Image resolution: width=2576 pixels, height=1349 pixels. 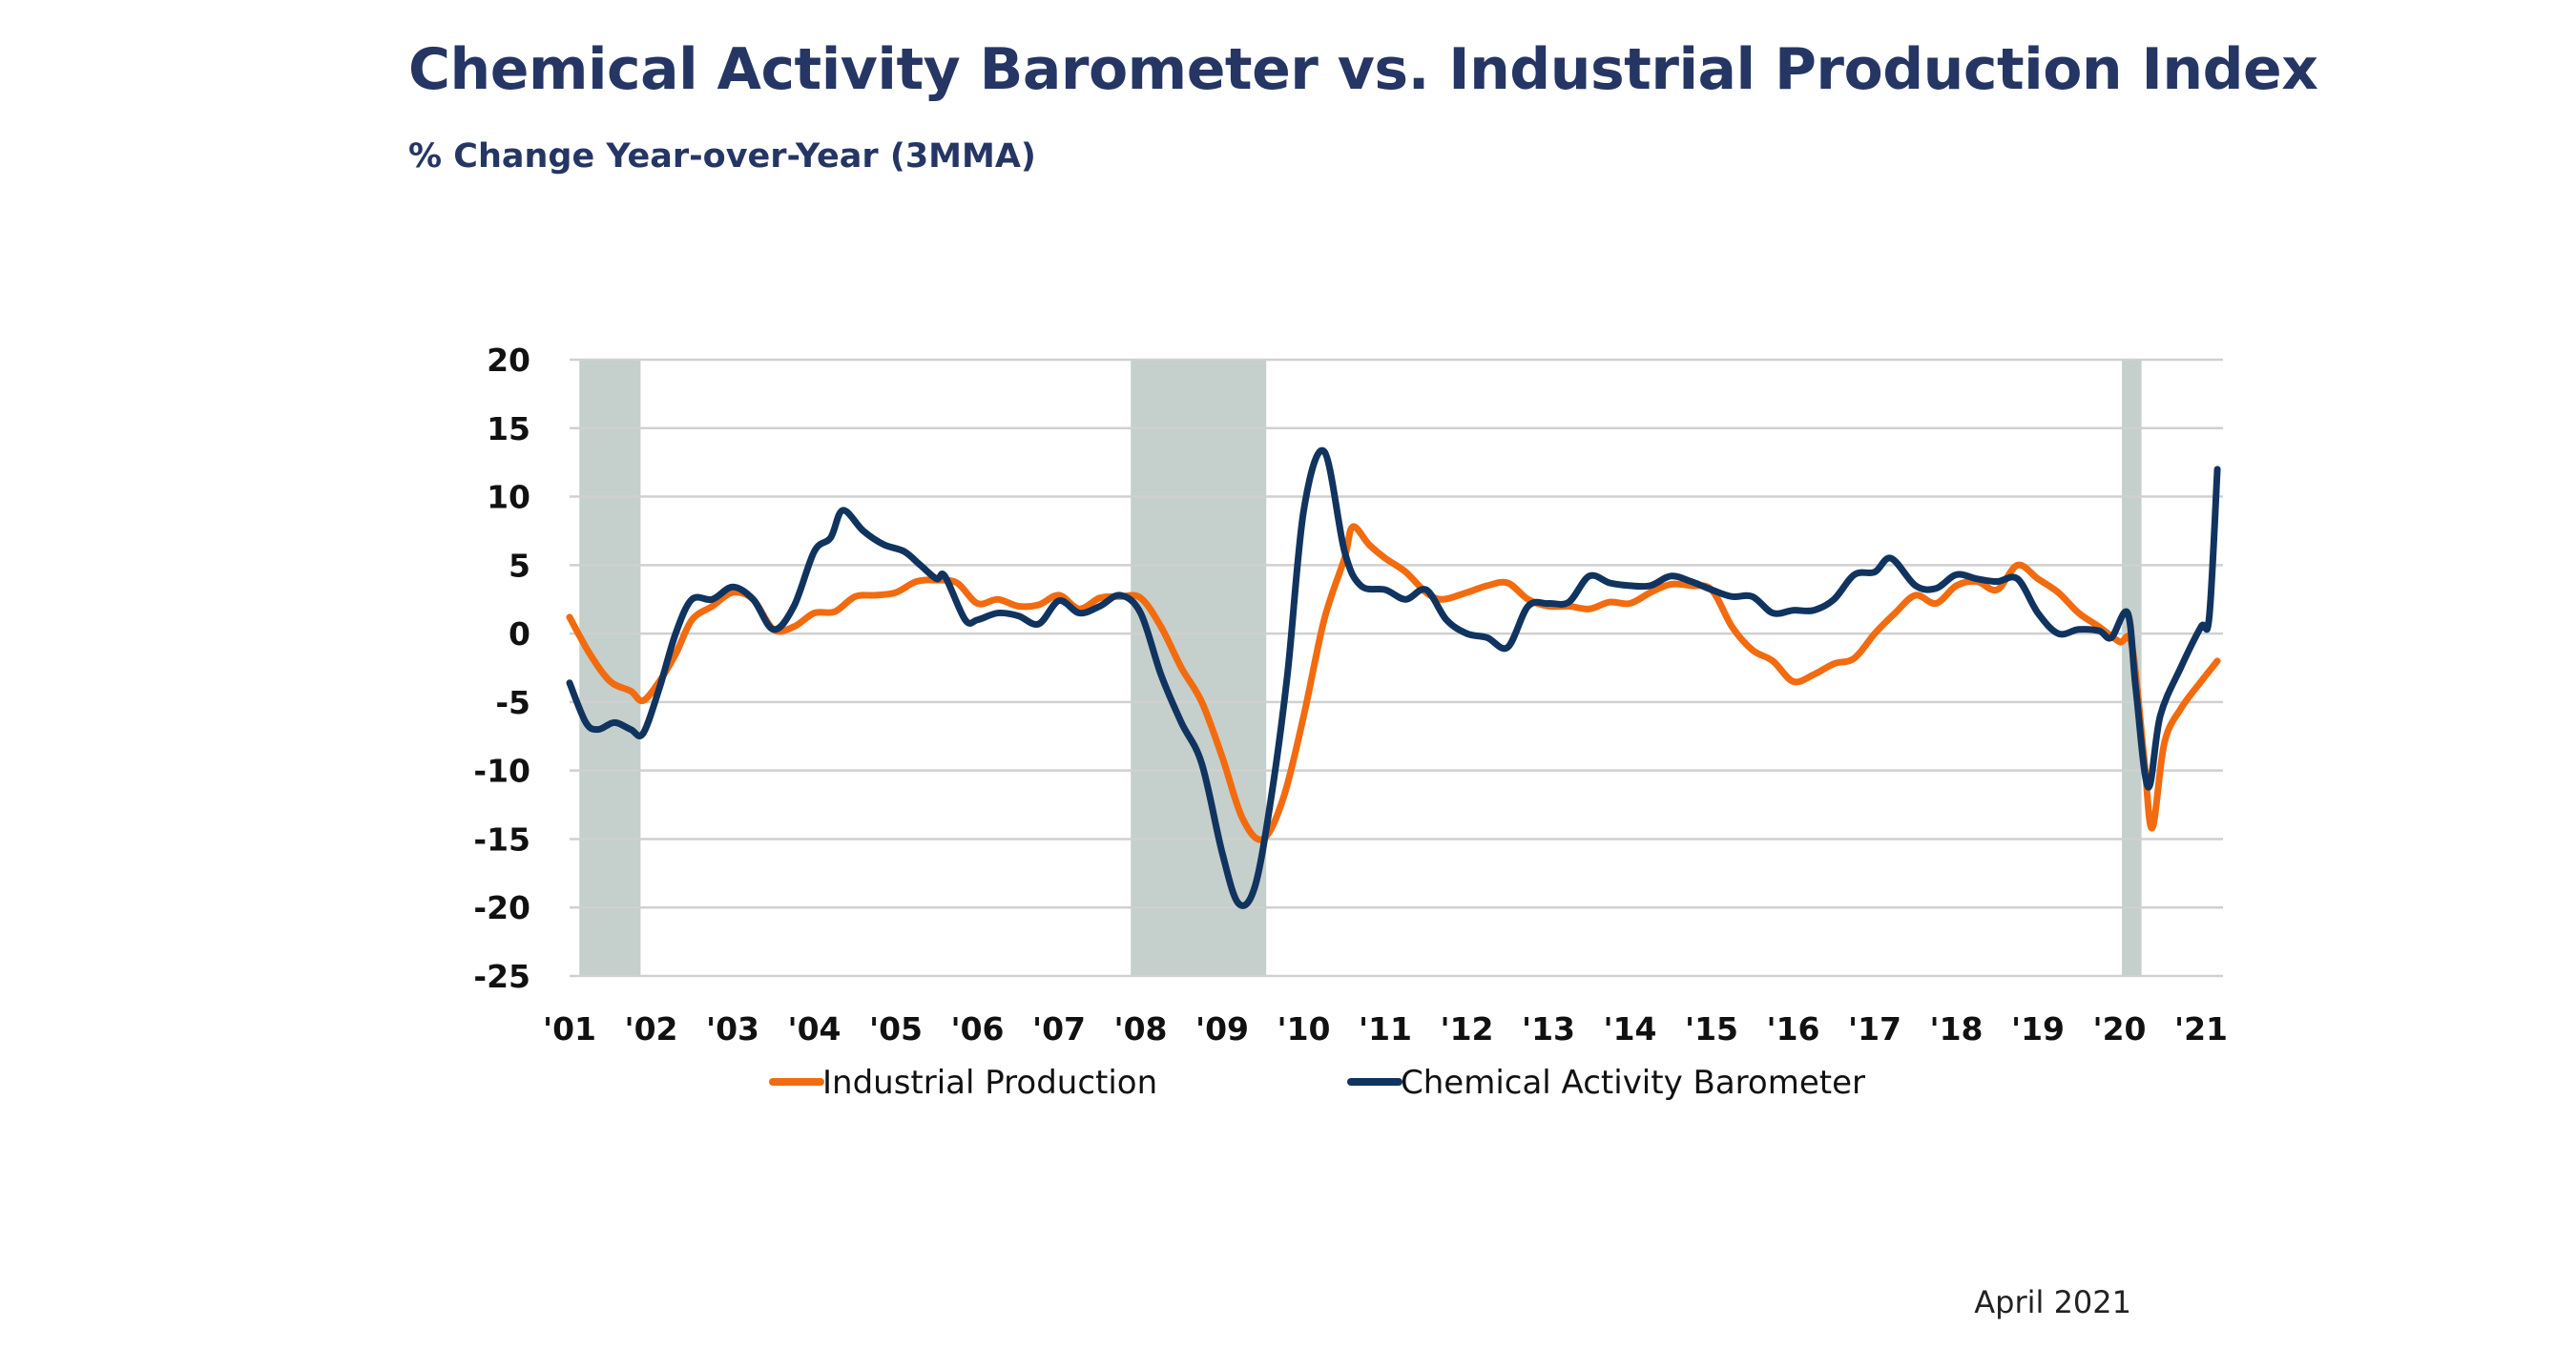 What do you see at coordinates (2201, 1029) in the screenshot?
I see `x-tick-label: '21` at bounding box center [2201, 1029].